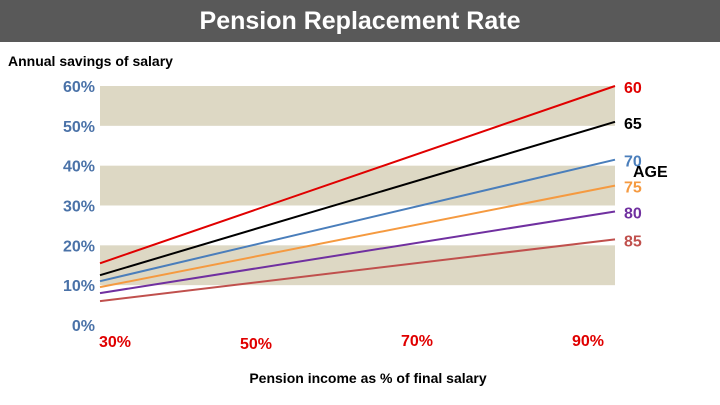 This screenshot has width=720, height=405. I want to click on legend-title: AGE, so click(650, 172).